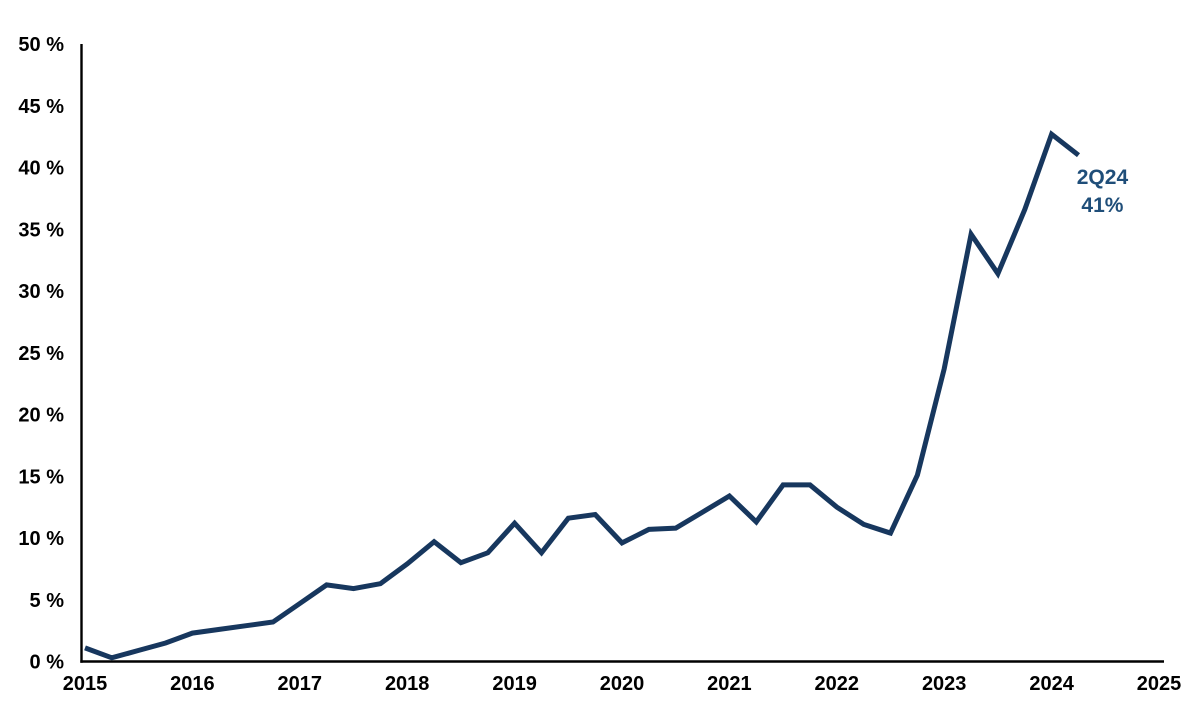 The width and height of the screenshot is (1200, 706). What do you see at coordinates (729, 684) in the screenshot?
I see `x-tick-label: 2021` at bounding box center [729, 684].